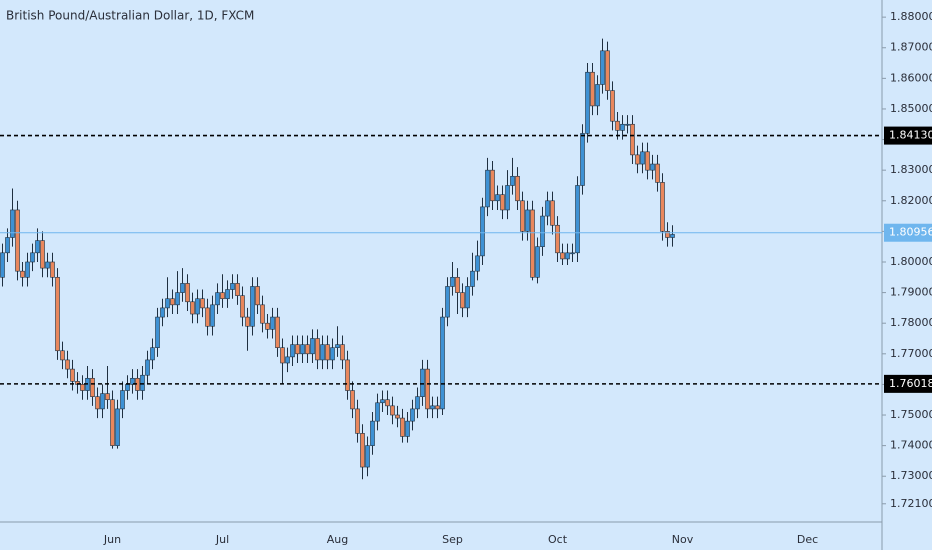 The image size is (932, 550). I want to click on price-label-box, so click(908, 232).